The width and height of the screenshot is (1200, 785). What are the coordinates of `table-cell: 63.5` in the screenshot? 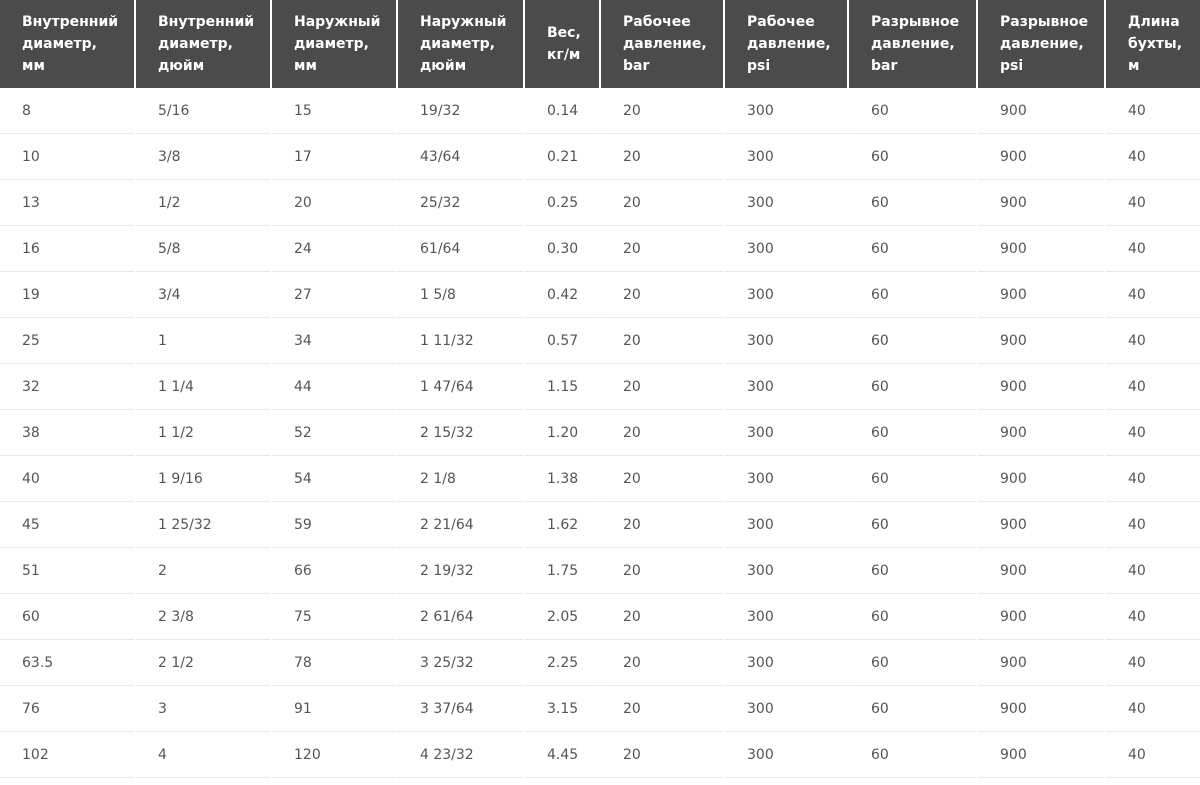 It's located at (68, 662).